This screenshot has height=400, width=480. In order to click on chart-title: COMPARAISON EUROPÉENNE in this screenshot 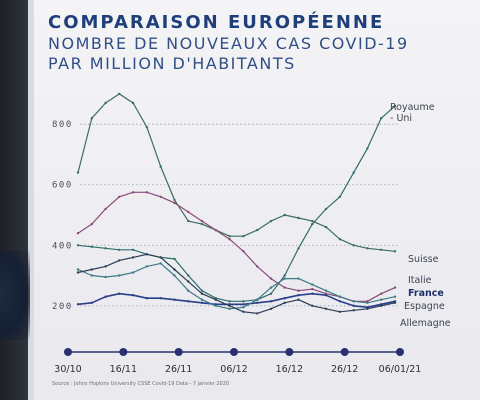, I will do `click(216, 22)`.